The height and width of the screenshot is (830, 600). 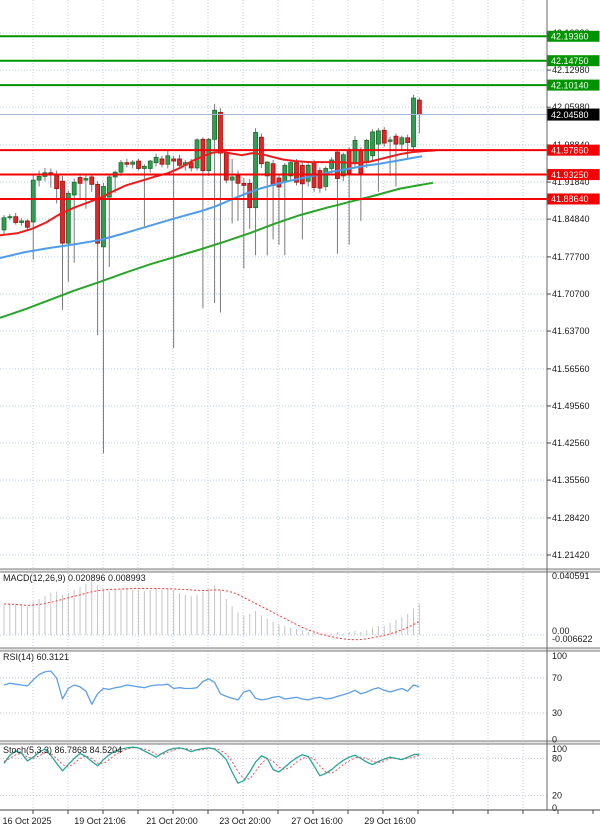 What do you see at coordinates (571, 480) in the screenshot?
I see `price-tick-label: 41.35560` at bounding box center [571, 480].